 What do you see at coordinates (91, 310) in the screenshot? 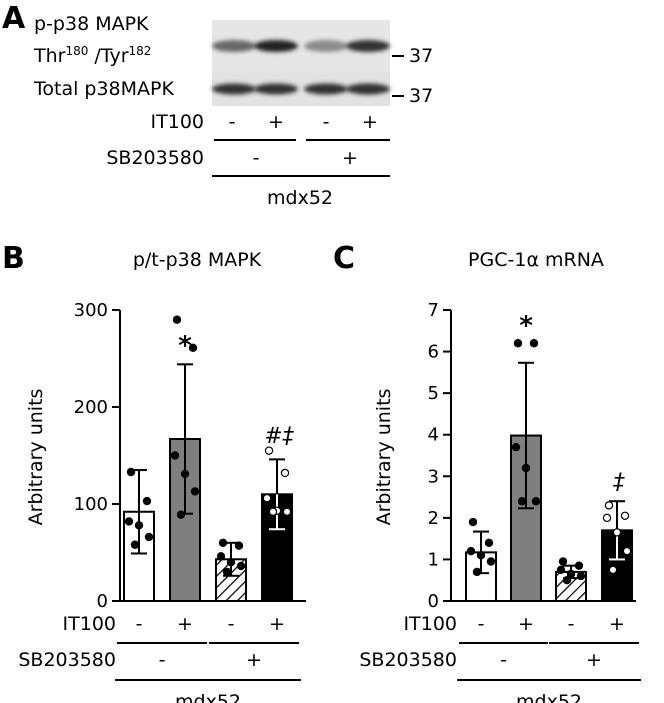
I see `chart-b-ytick-label: 300` at bounding box center [91, 310].